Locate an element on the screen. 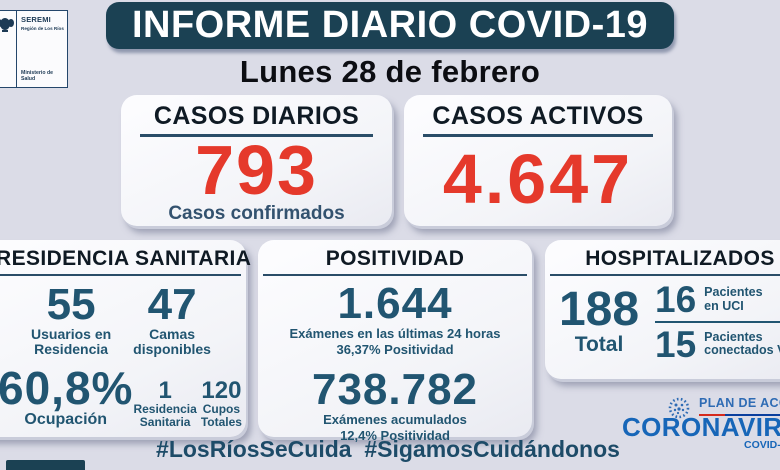 Image resolution: width=780 pixels, height=470 pixels. plan-label-wrap: PLAN DE ACCIÓN is located at coordinates (739, 405).